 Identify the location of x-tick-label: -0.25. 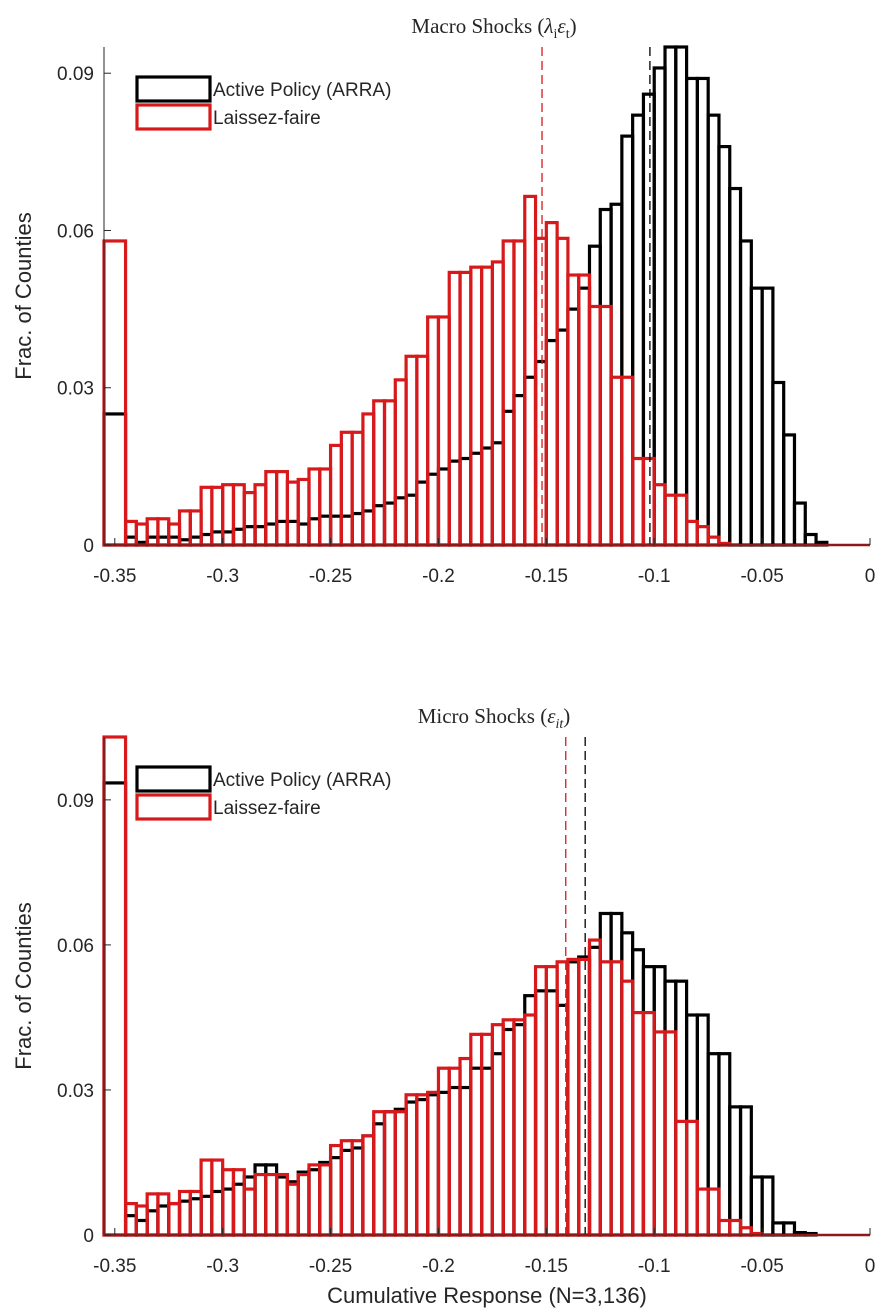
(330, 576).